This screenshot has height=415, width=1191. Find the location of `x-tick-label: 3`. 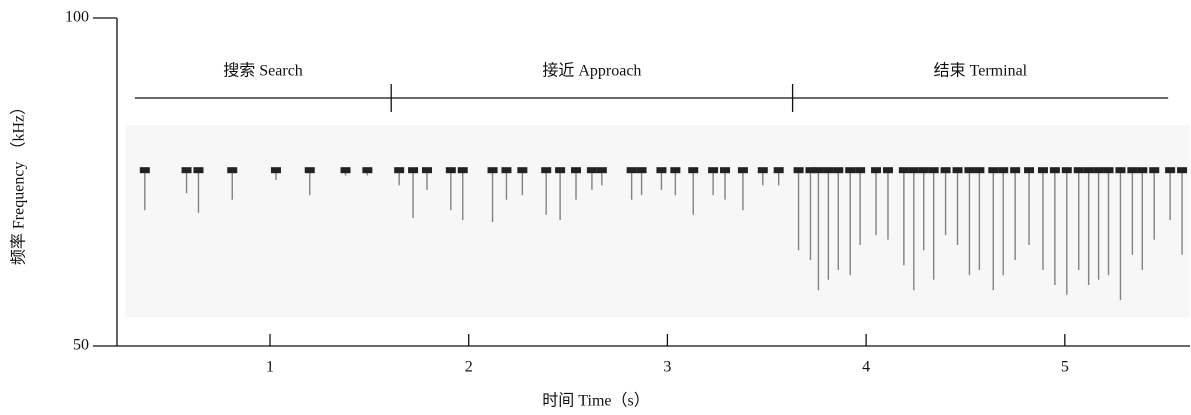

x-tick-label: 3 is located at coordinates (667, 367).